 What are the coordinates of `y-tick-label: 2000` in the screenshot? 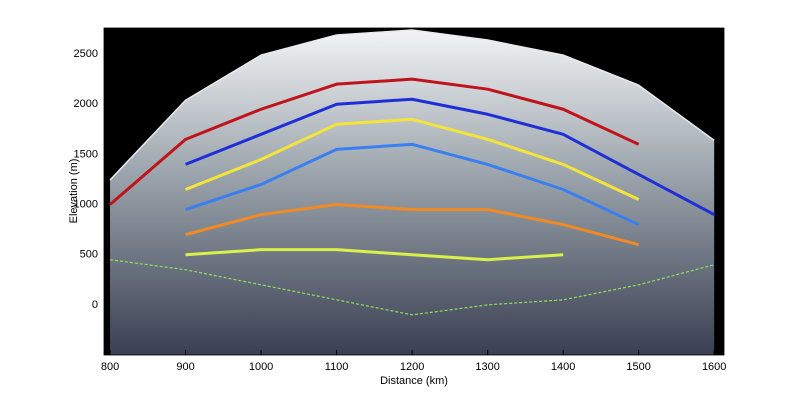 It's located at (86, 104).